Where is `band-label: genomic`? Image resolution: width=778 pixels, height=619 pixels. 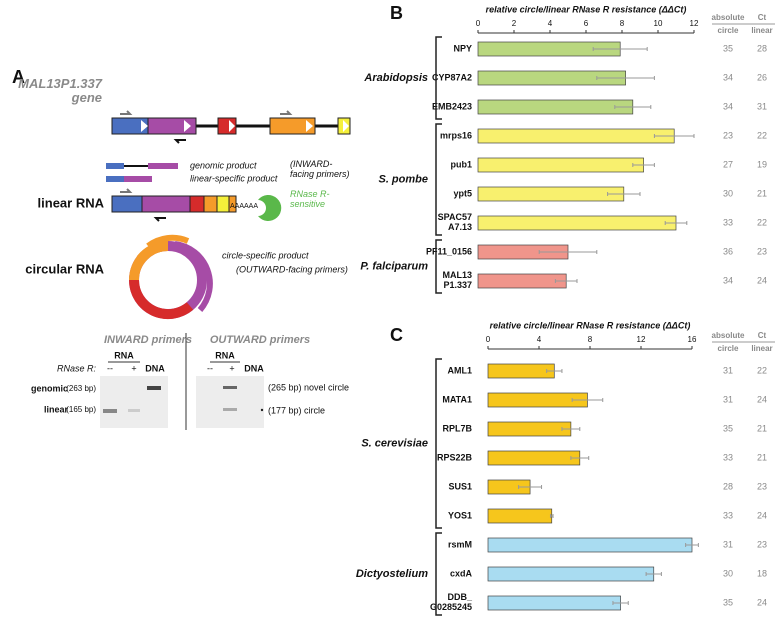 band-label: genomic is located at coordinates (49, 388).